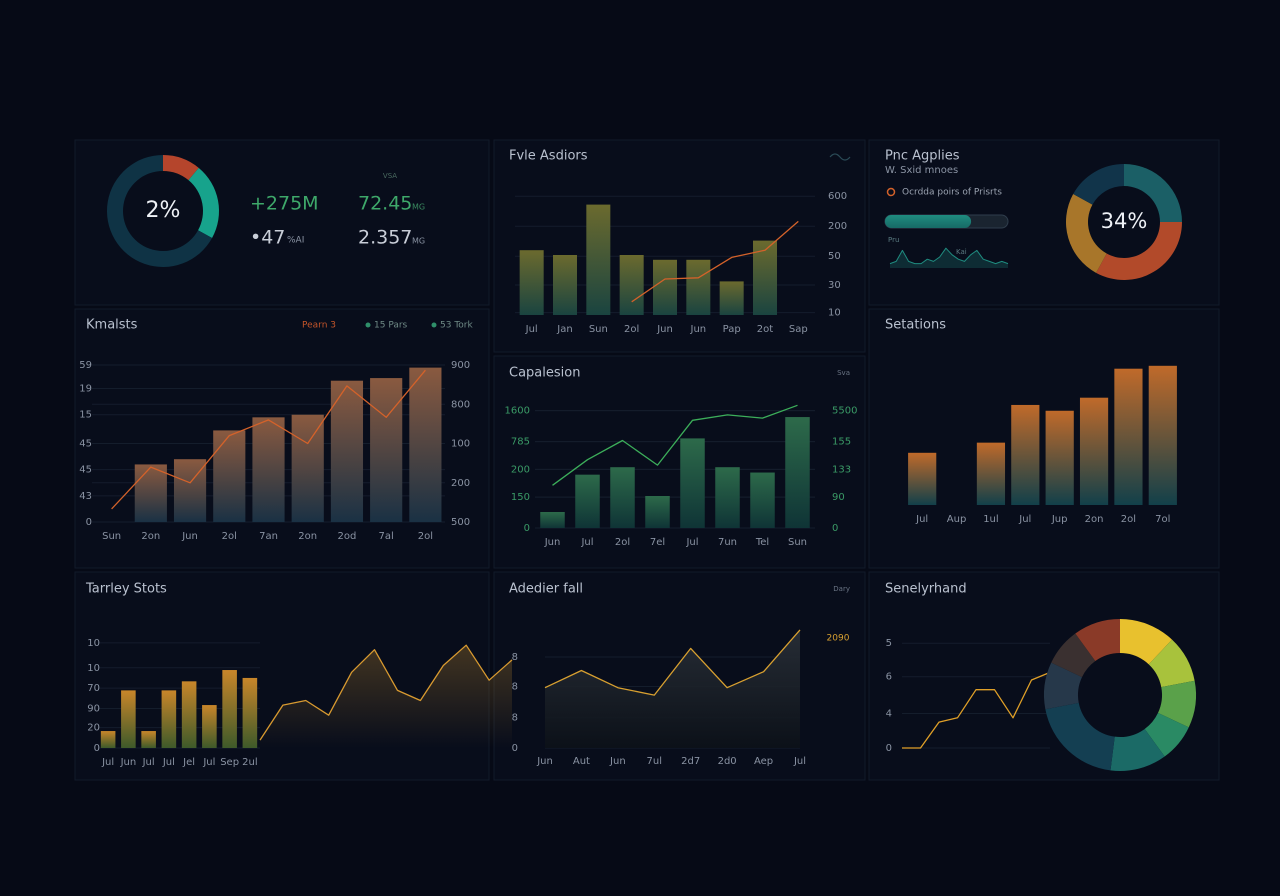 The image size is (1280, 896). What do you see at coordinates (85, 389) in the screenshot?
I see `y-tick-label: 19` at bounding box center [85, 389].